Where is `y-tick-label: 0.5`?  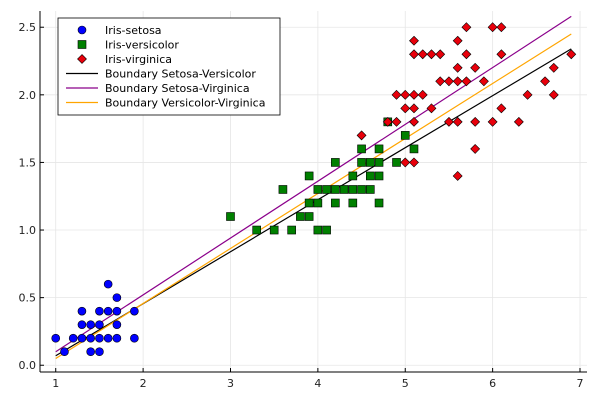
y-tick-label: 0.5 is located at coordinates (28, 298).